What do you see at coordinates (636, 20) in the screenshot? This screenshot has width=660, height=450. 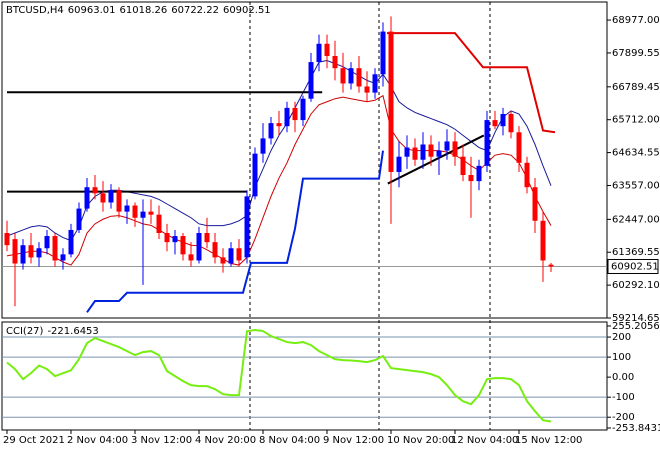 I see `y-tick-label: 68977.00` at bounding box center [636, 20].